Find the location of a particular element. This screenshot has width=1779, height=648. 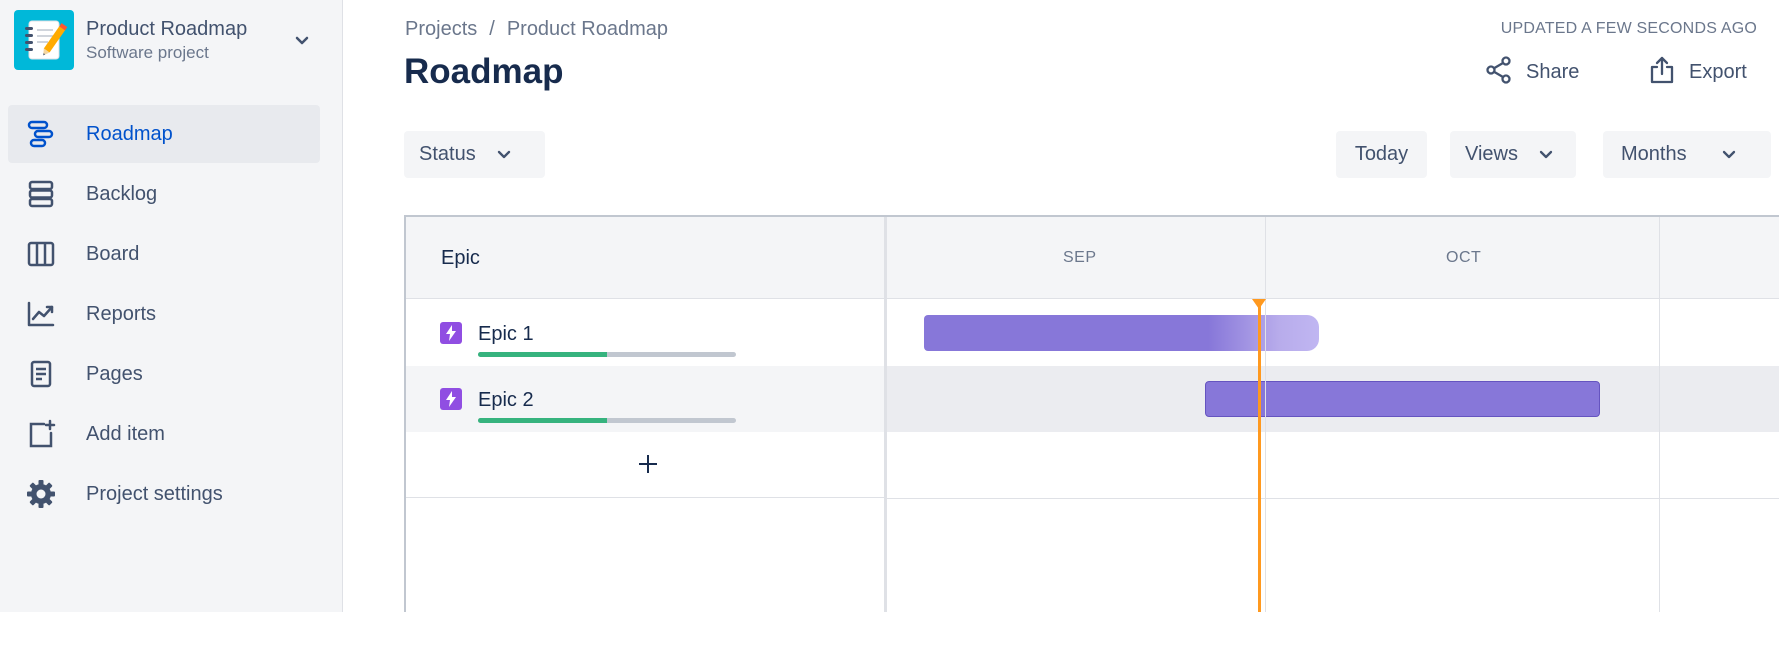

views-dropdown: Views is located at coordinates (1513, 154).